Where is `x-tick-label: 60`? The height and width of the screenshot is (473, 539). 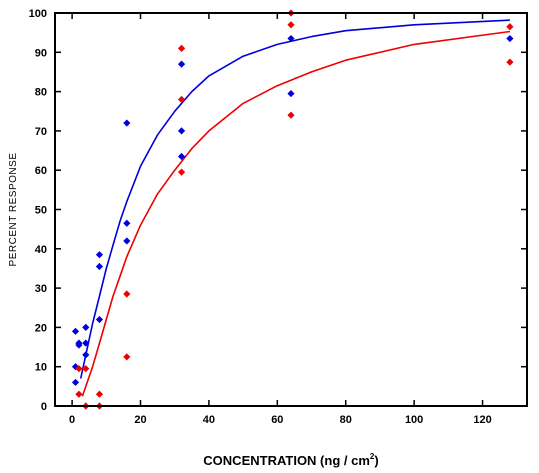 x-tick-label: 60 is located at coordinates (277, 420).